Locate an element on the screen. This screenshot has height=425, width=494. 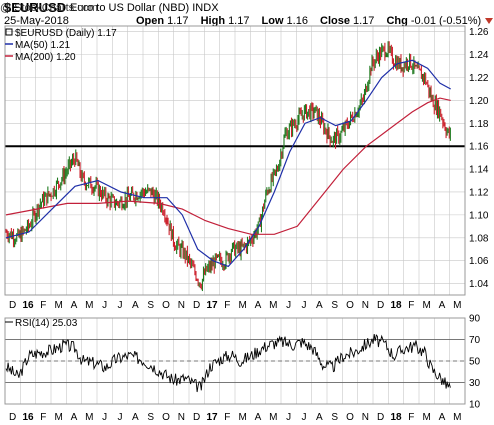
y-tick-label: 1.04 is located at coordinates (479, 284).